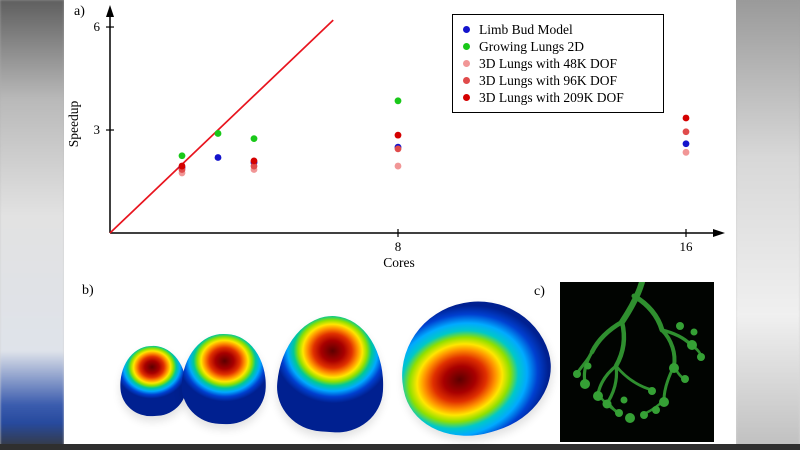 This screenshot has height=450, width=800. Describe the element at coordinates (526, 29) in the screenshot. I see `legend-label: Limb Bud Model` at that location.